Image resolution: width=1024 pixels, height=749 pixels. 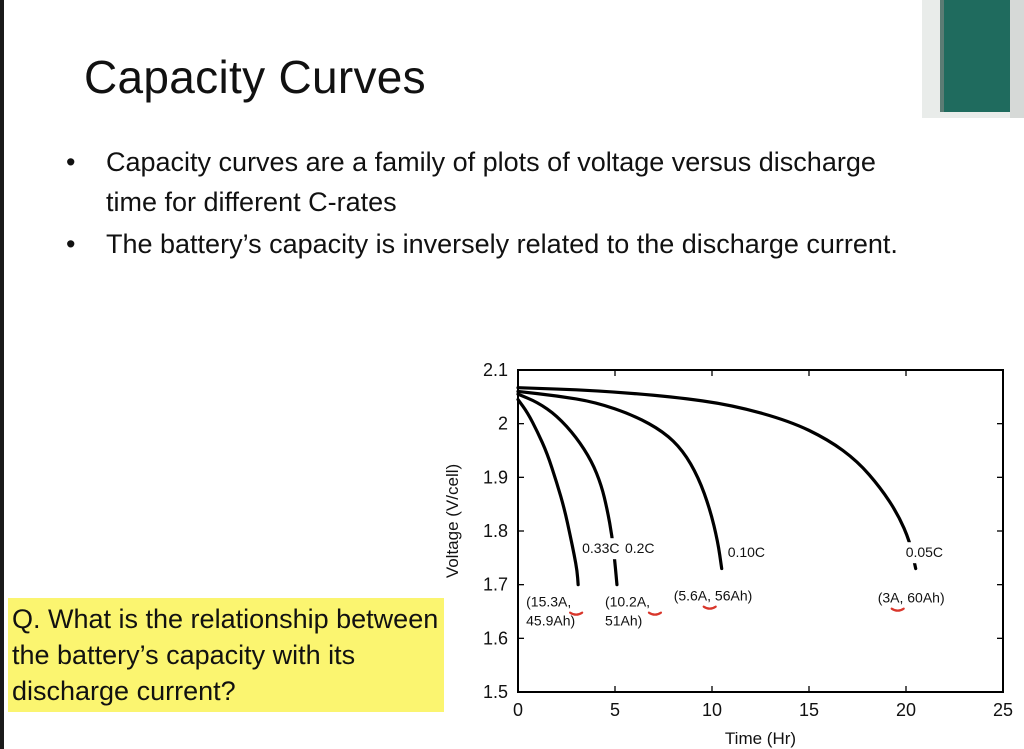 I want to click on webcam-frame, so click(x=1017, y=59).